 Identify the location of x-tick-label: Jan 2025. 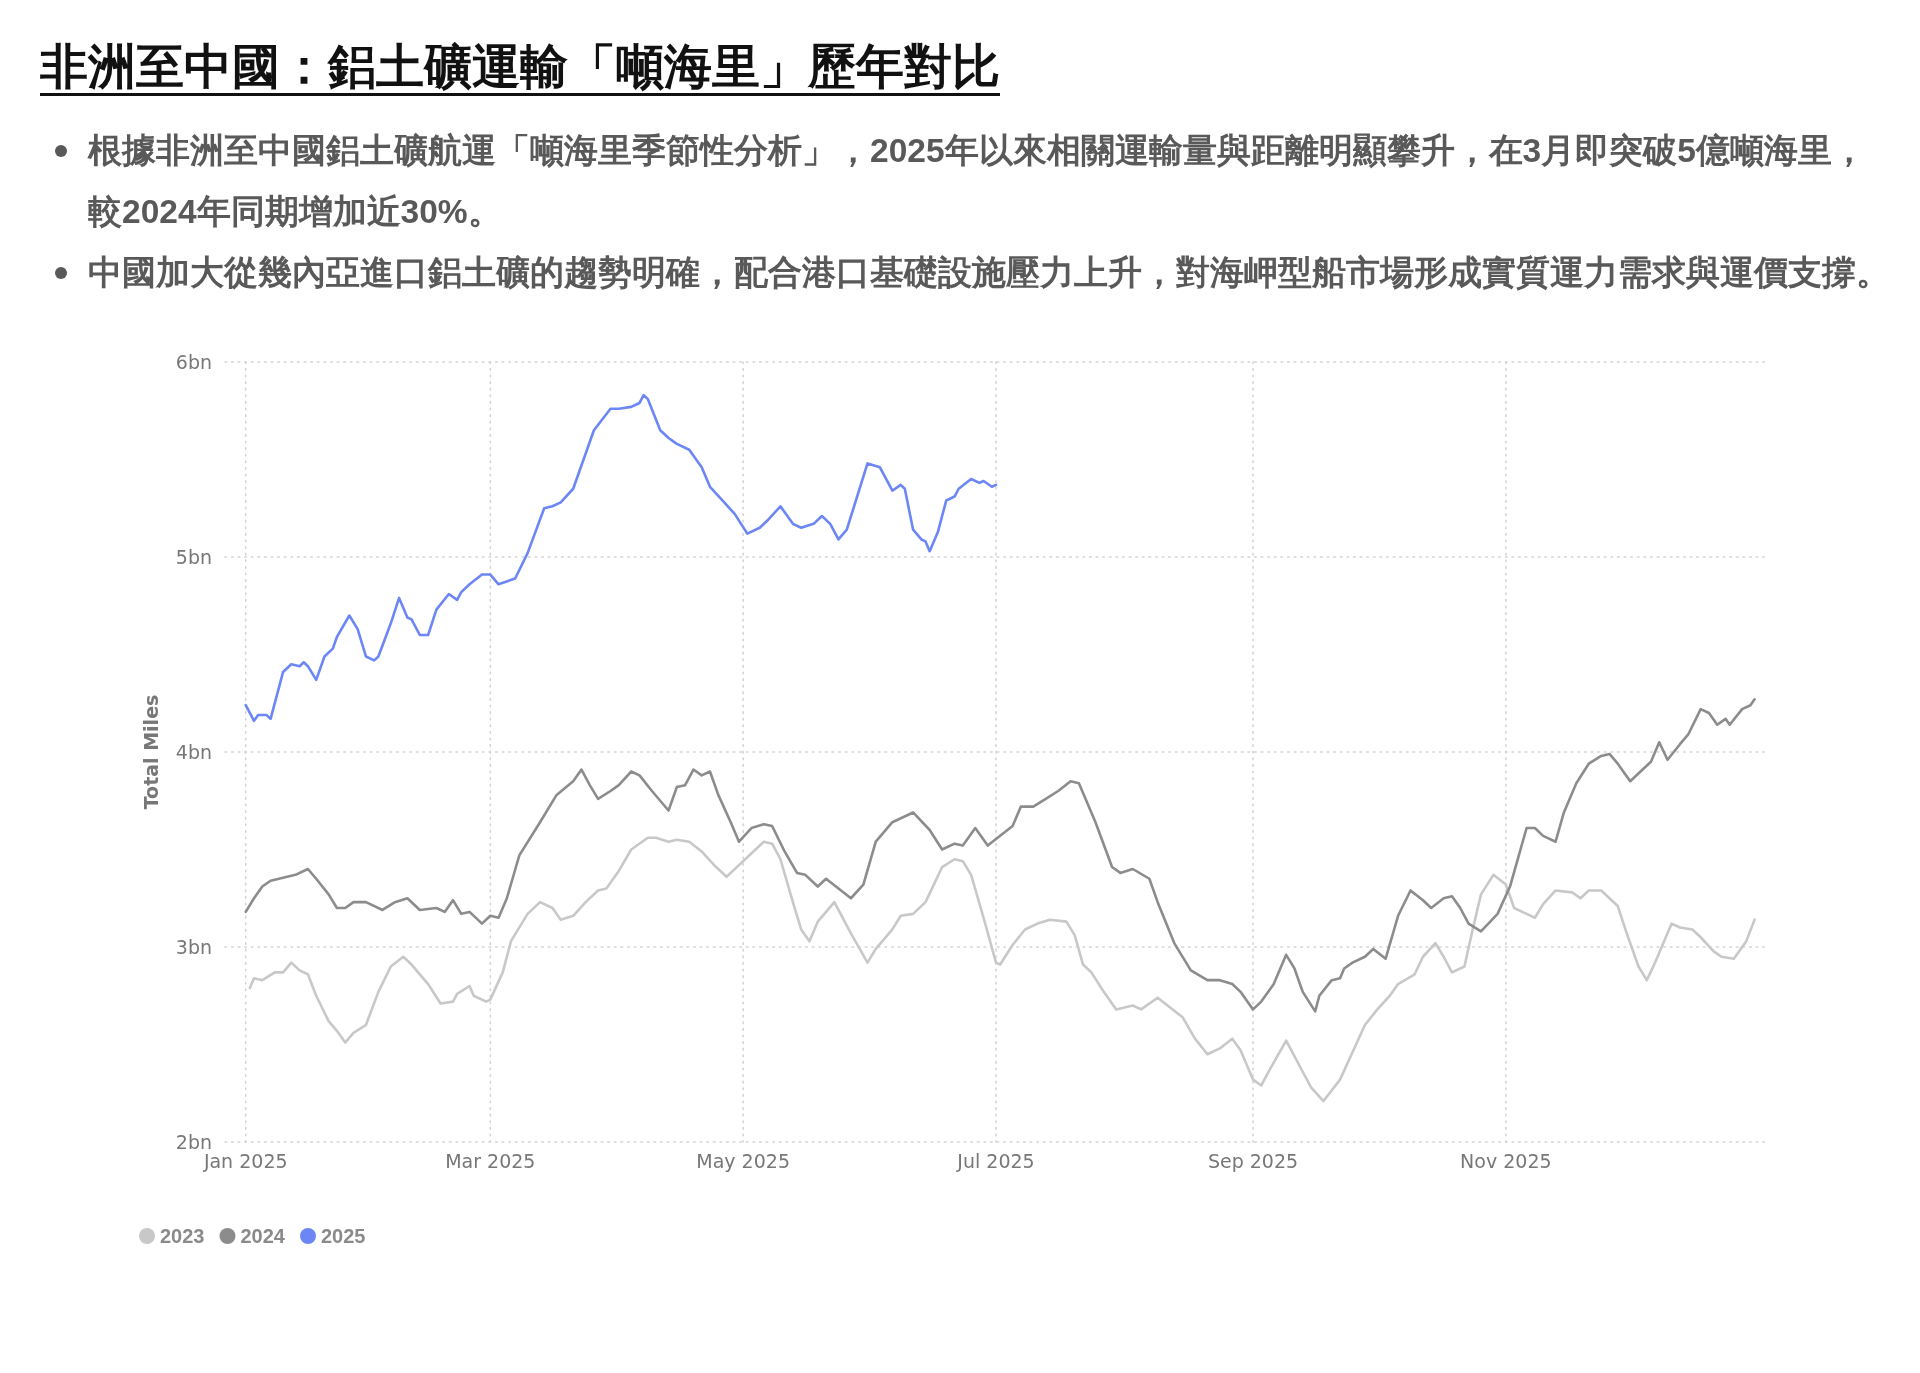
(245, 1161).